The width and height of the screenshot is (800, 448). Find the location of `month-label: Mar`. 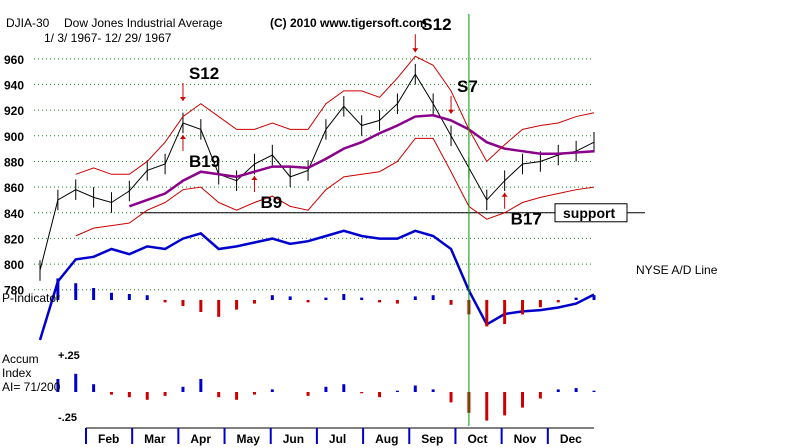

month-label: Mar is located at coordinates (155, 439).